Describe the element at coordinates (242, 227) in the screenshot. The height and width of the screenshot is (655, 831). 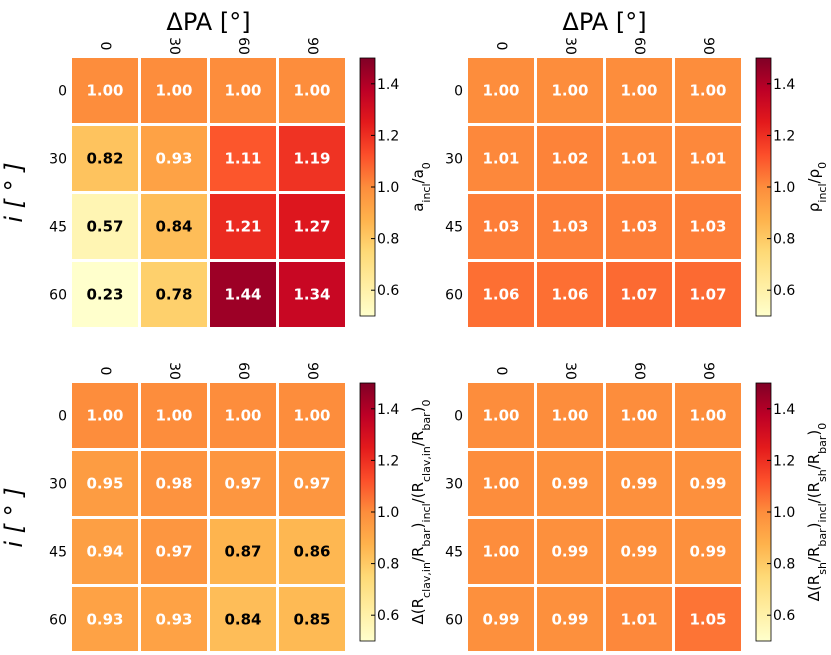
I see `cell-value-label: 1.21` at that location.